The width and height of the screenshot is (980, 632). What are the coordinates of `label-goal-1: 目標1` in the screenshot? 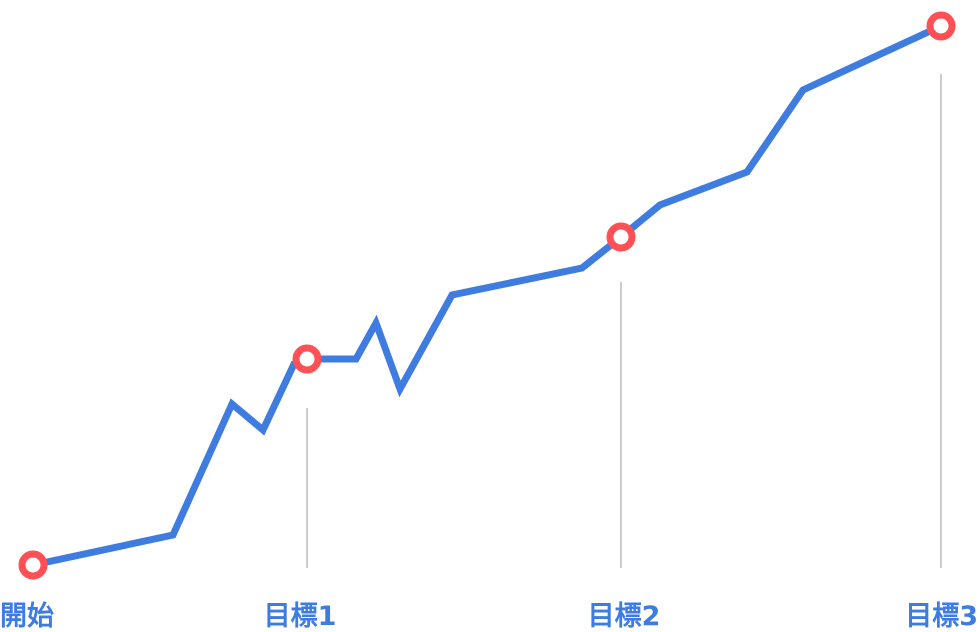 It's located at (300, 616).